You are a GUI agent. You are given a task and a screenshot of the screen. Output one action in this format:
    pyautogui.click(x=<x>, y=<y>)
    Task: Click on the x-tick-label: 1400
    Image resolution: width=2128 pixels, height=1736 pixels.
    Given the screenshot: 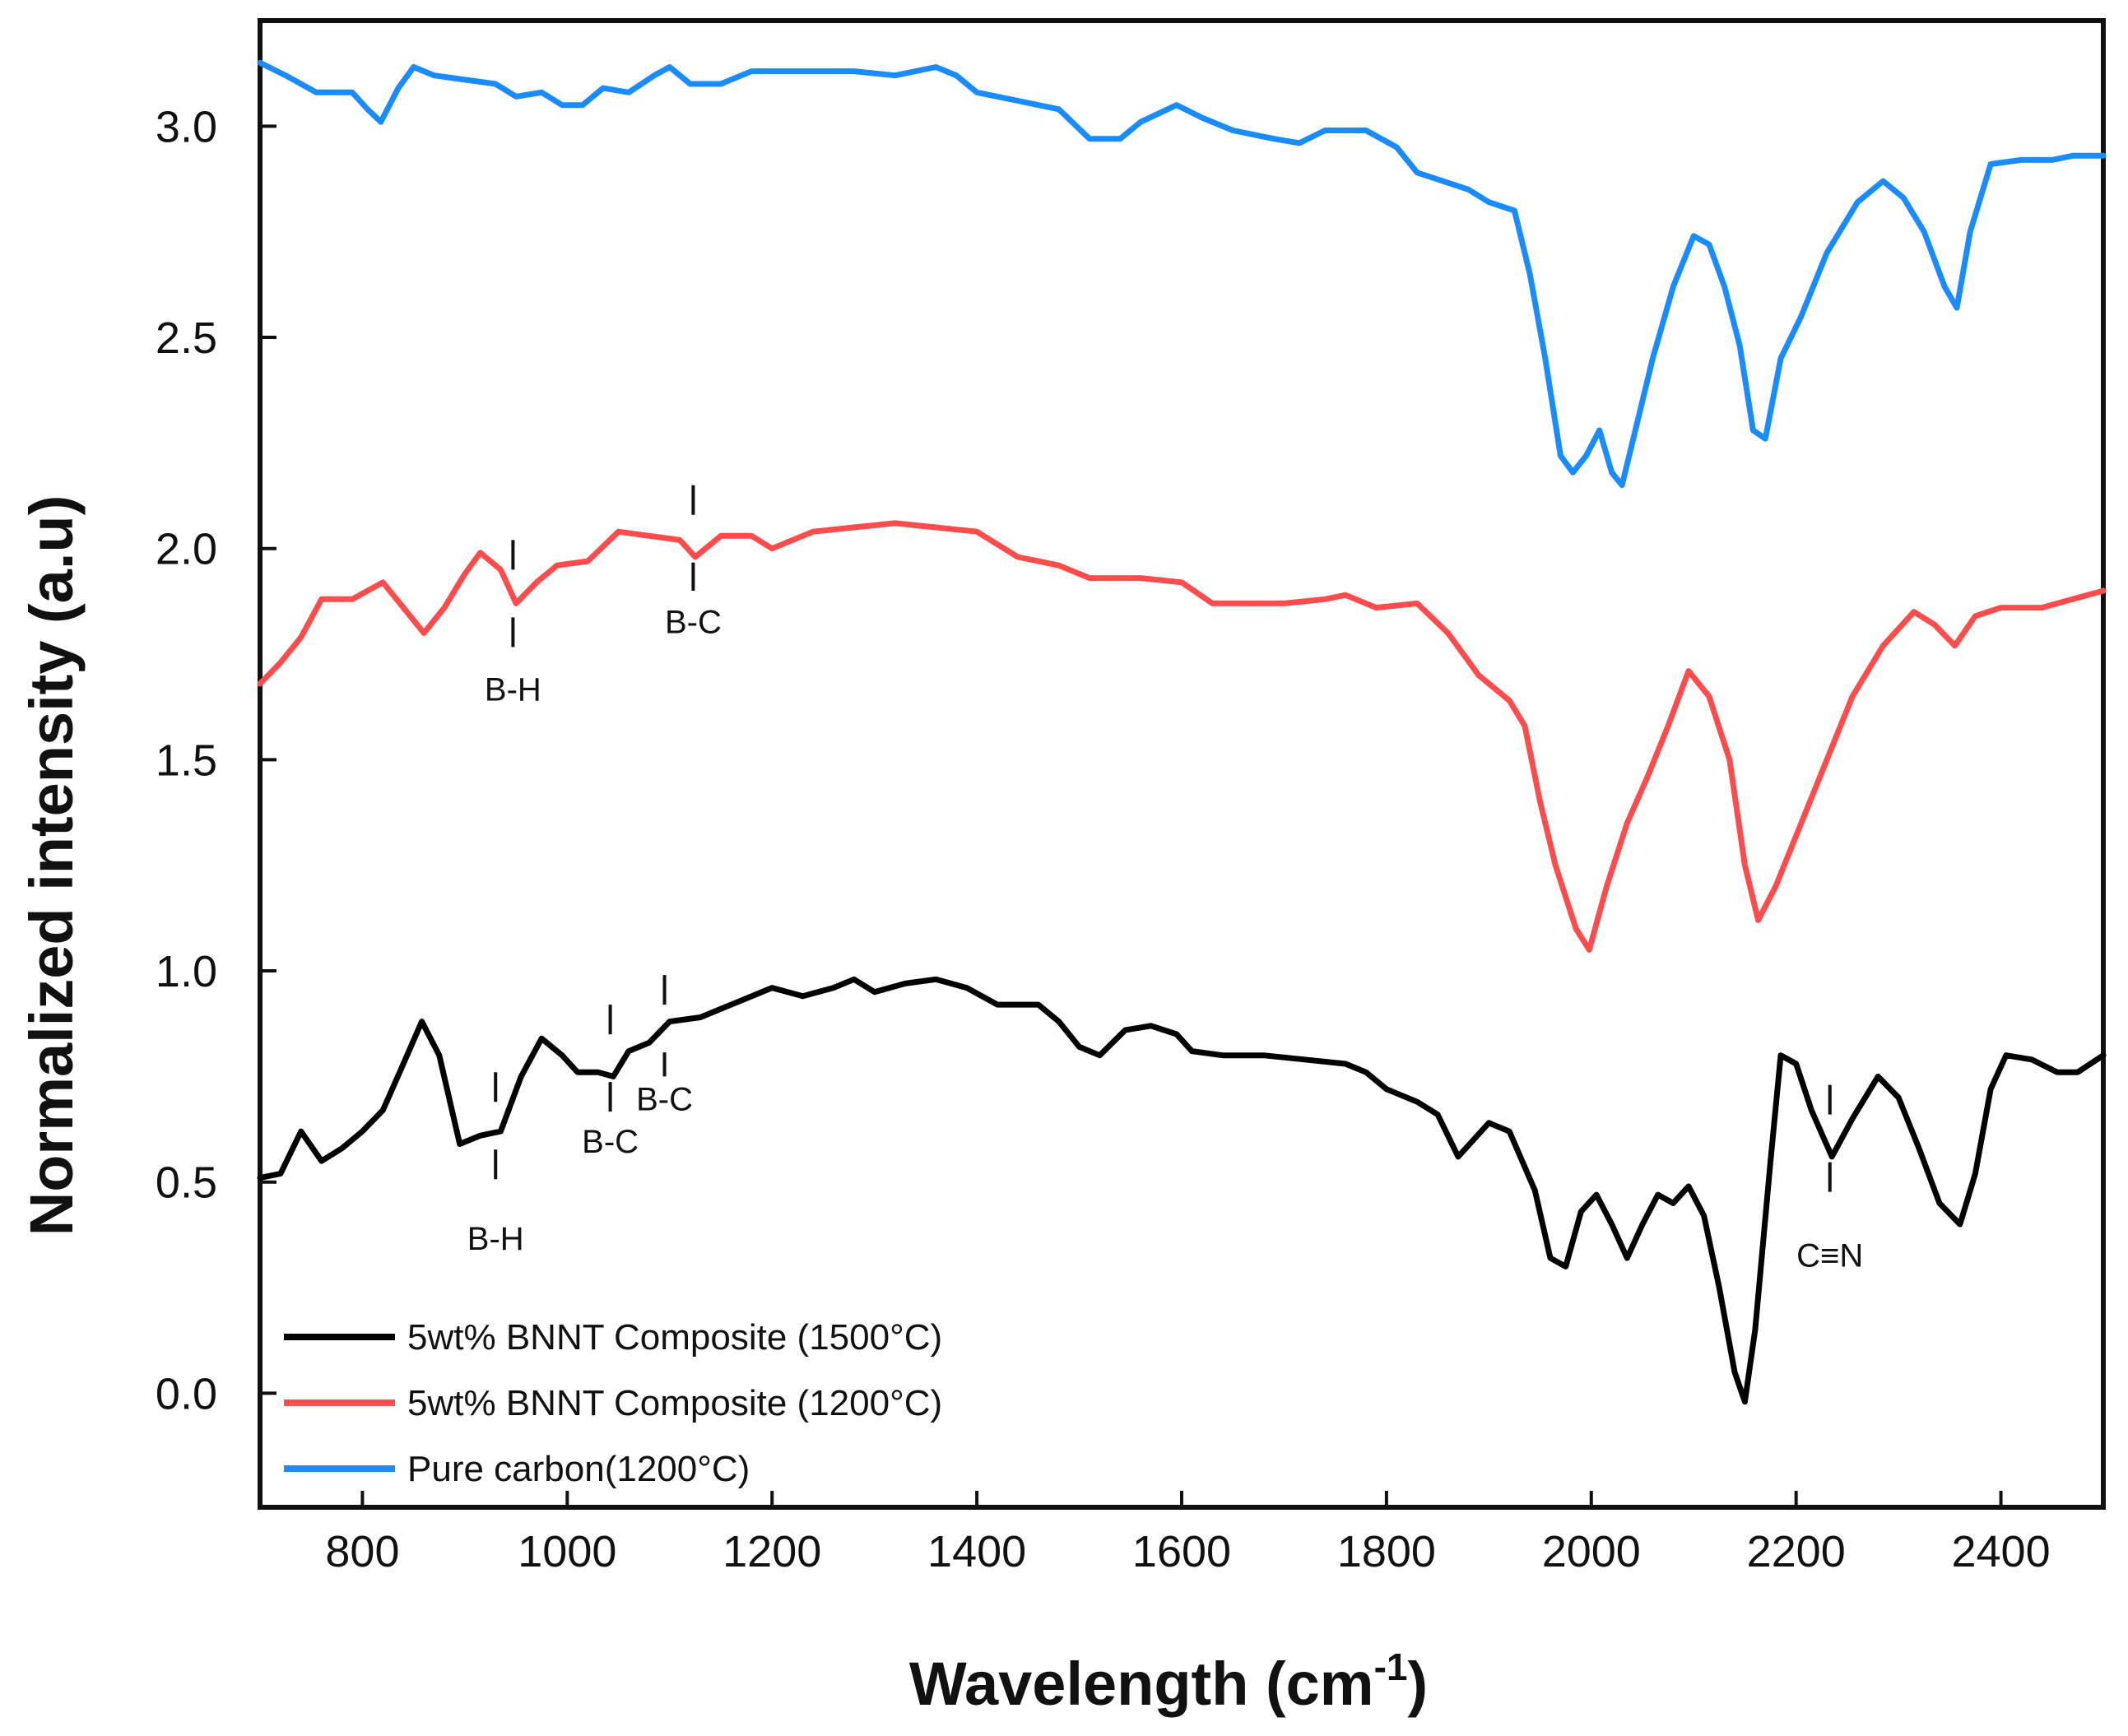 What is the action you would take?
    pyautogui.click(x=976, y=1551)
    